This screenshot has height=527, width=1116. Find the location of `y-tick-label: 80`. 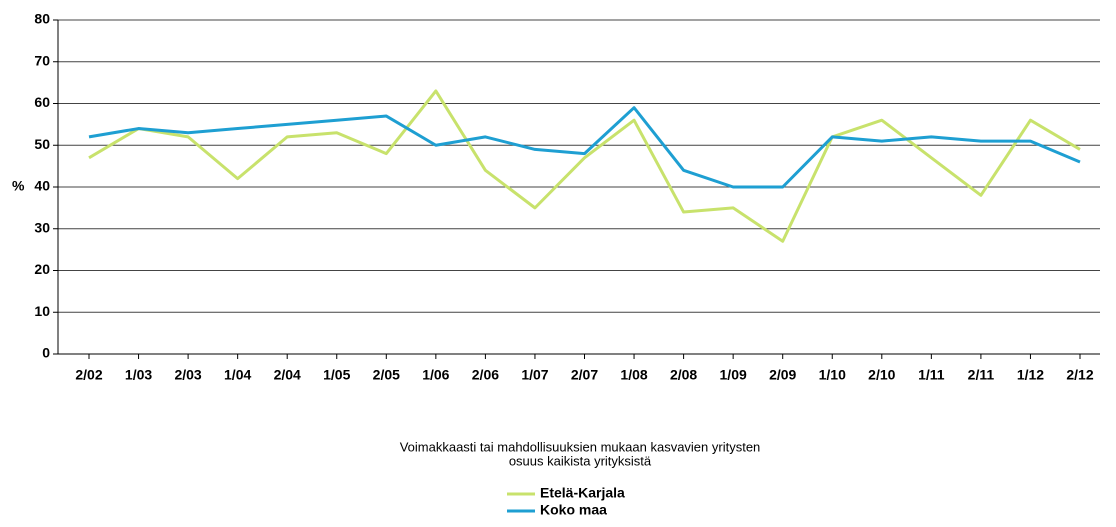

y-tick-label: 80 is located at coordinates (42, 19).